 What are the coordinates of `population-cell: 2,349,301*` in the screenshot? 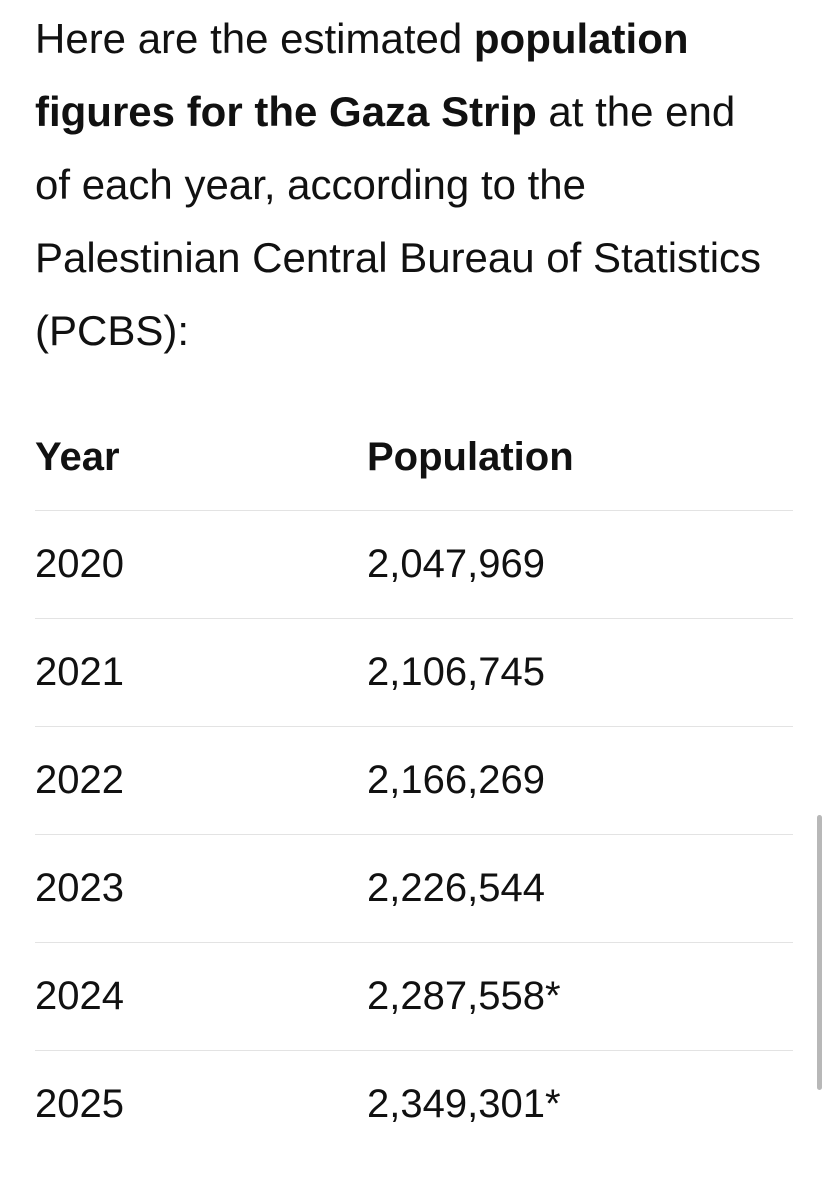 It's located at (464, 1104).